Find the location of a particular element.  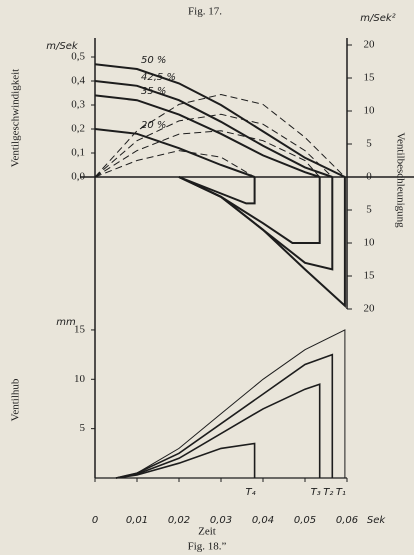

x-tick-label: 0,02 is located at coordinates (179, 520).